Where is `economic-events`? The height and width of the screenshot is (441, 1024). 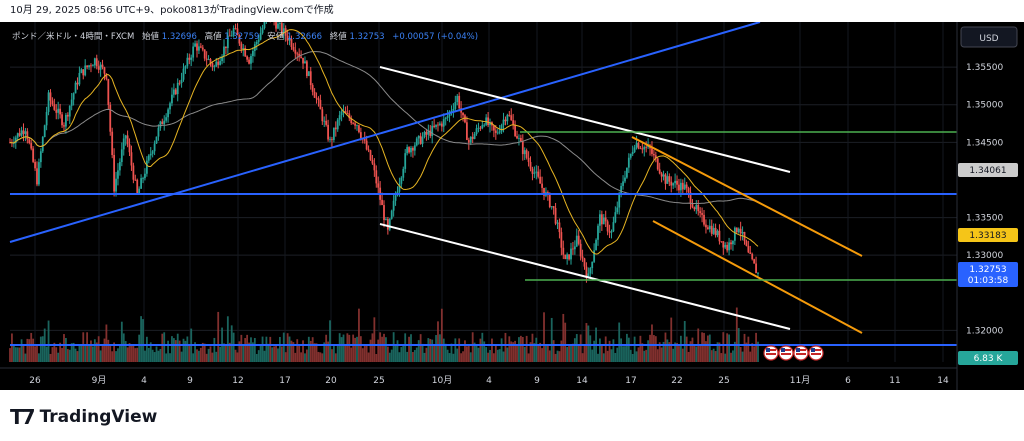 economic-events is located at coordinates (793, 353).